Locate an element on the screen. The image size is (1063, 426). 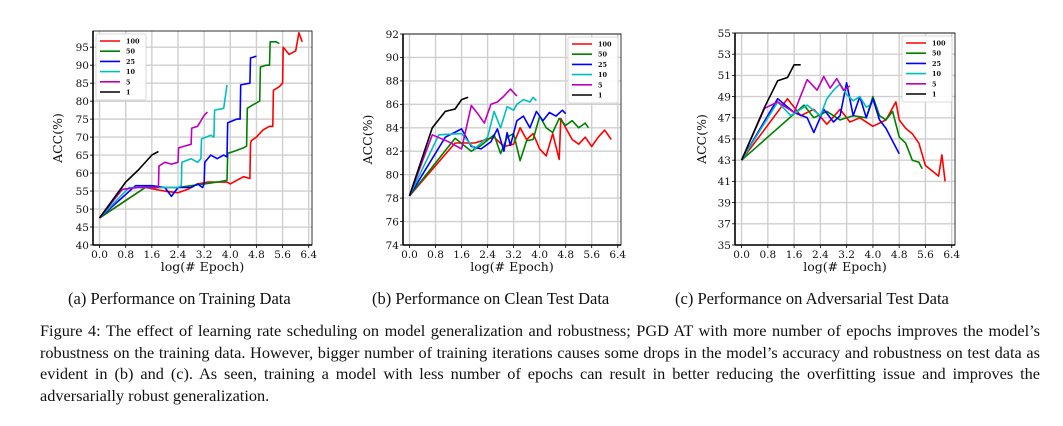
y-tick-label: 40 is located at coordinates (82, 246).